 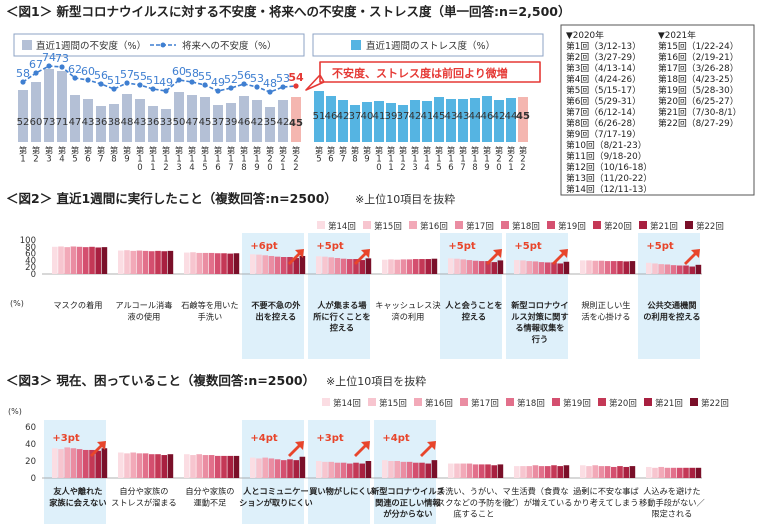 What do you see at coordinates (15, 411) in the screenshot?
I see `y-unit: (%)` at bounding box center [15, 411].